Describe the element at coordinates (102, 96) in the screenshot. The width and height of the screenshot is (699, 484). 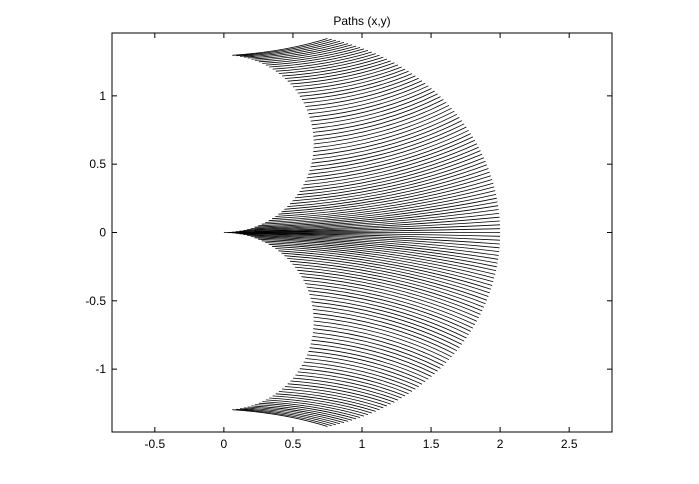
I see `y-tick-label: 1` at that location.